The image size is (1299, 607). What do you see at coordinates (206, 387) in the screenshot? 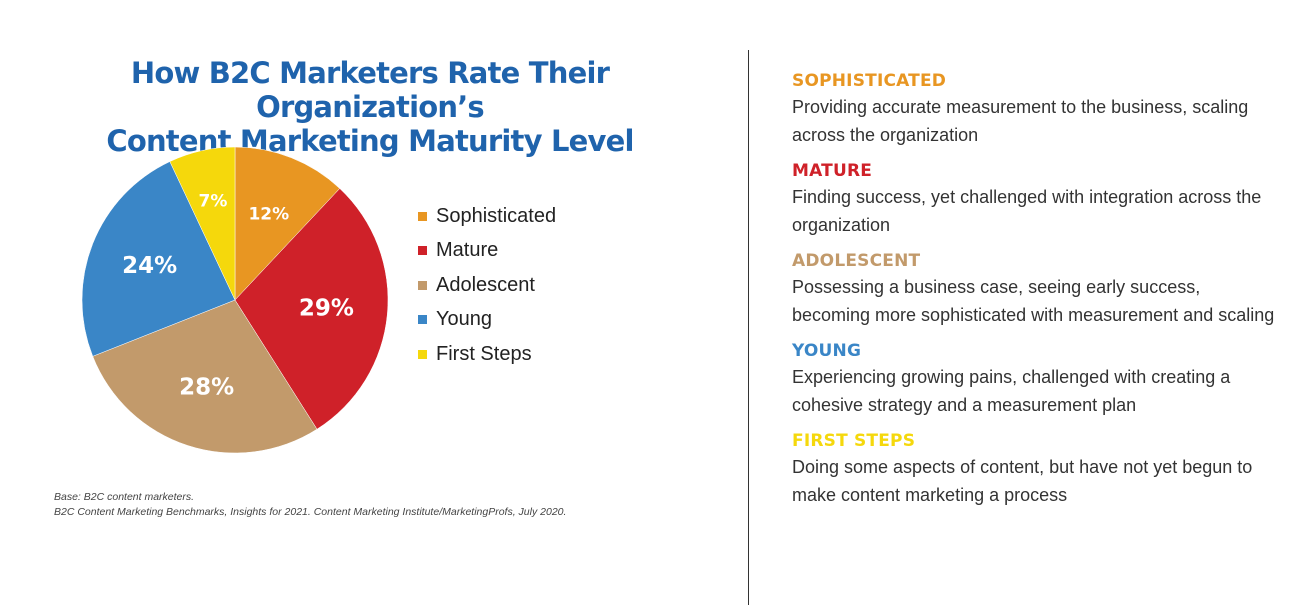
I see `pie-label-adolescent: 28%` at bounding box center [206, 387].